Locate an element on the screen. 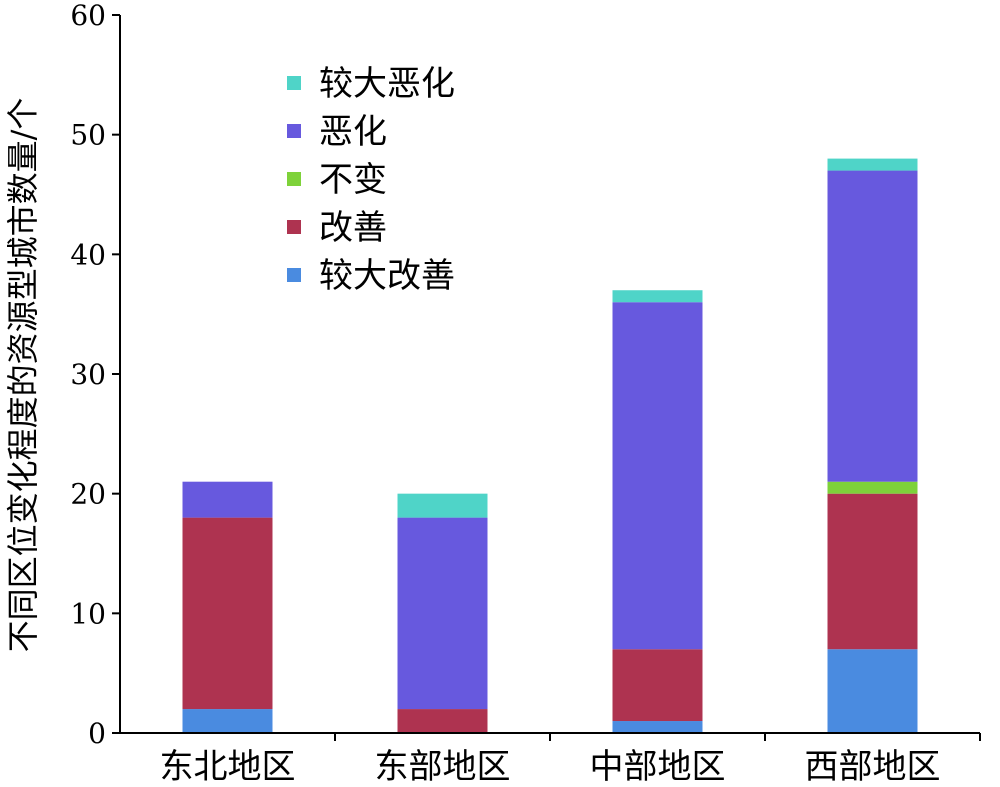 The width and height of the screenshot is (1000, 787). y-tick-label: 30 is located at coordinates (88, 374).